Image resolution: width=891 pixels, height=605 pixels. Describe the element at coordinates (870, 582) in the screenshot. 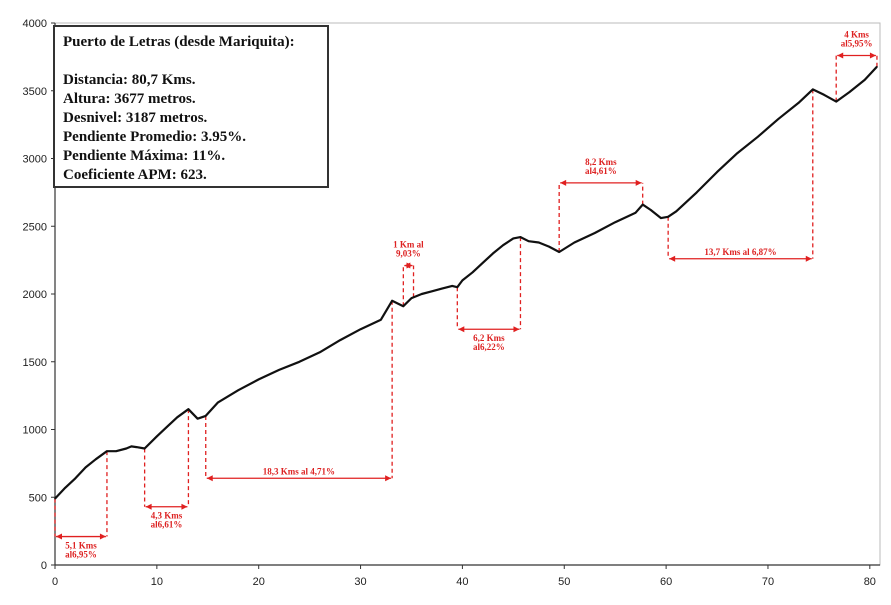

I see `x-tick-label: 80` at that location.